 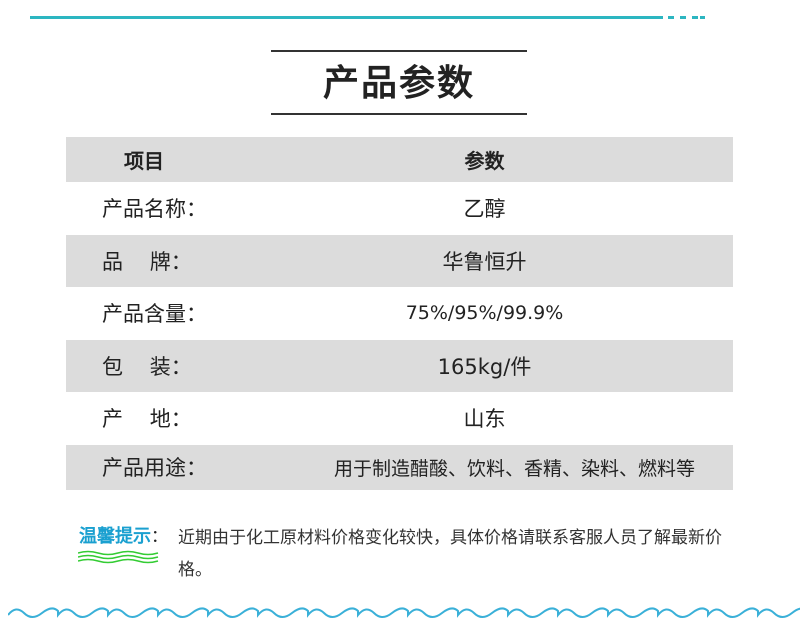 I want to click on row-label: 产 地：, so click(x=147, y=419).